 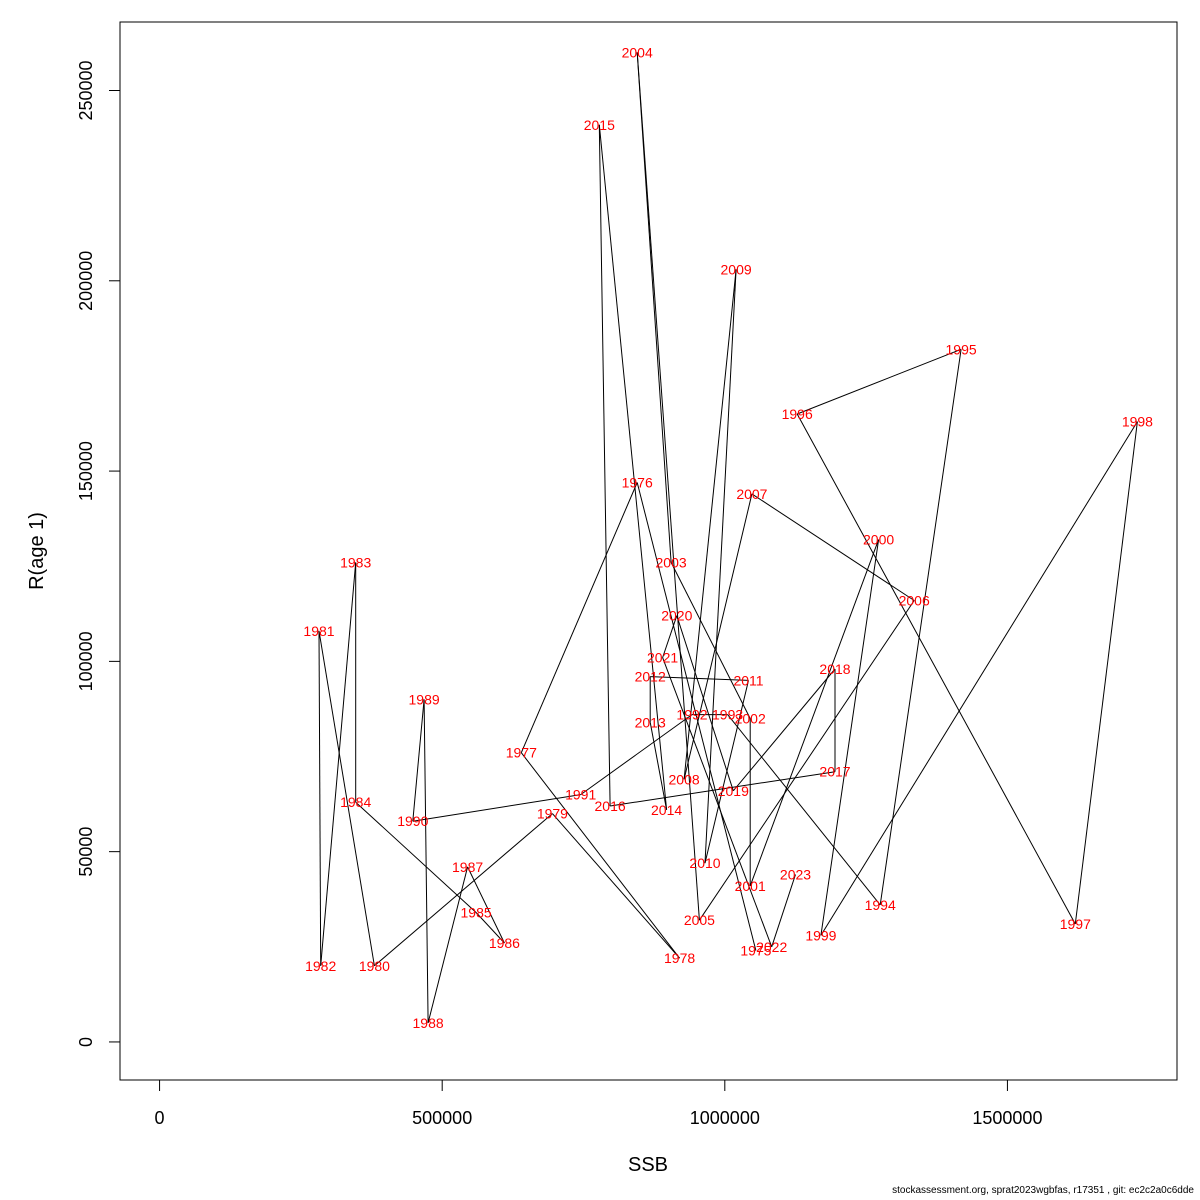 What do you see at coordinates (833, 547) in the screenshot?
I see `trajectory-segment-2006-2007` at bounding box center [833, 547].